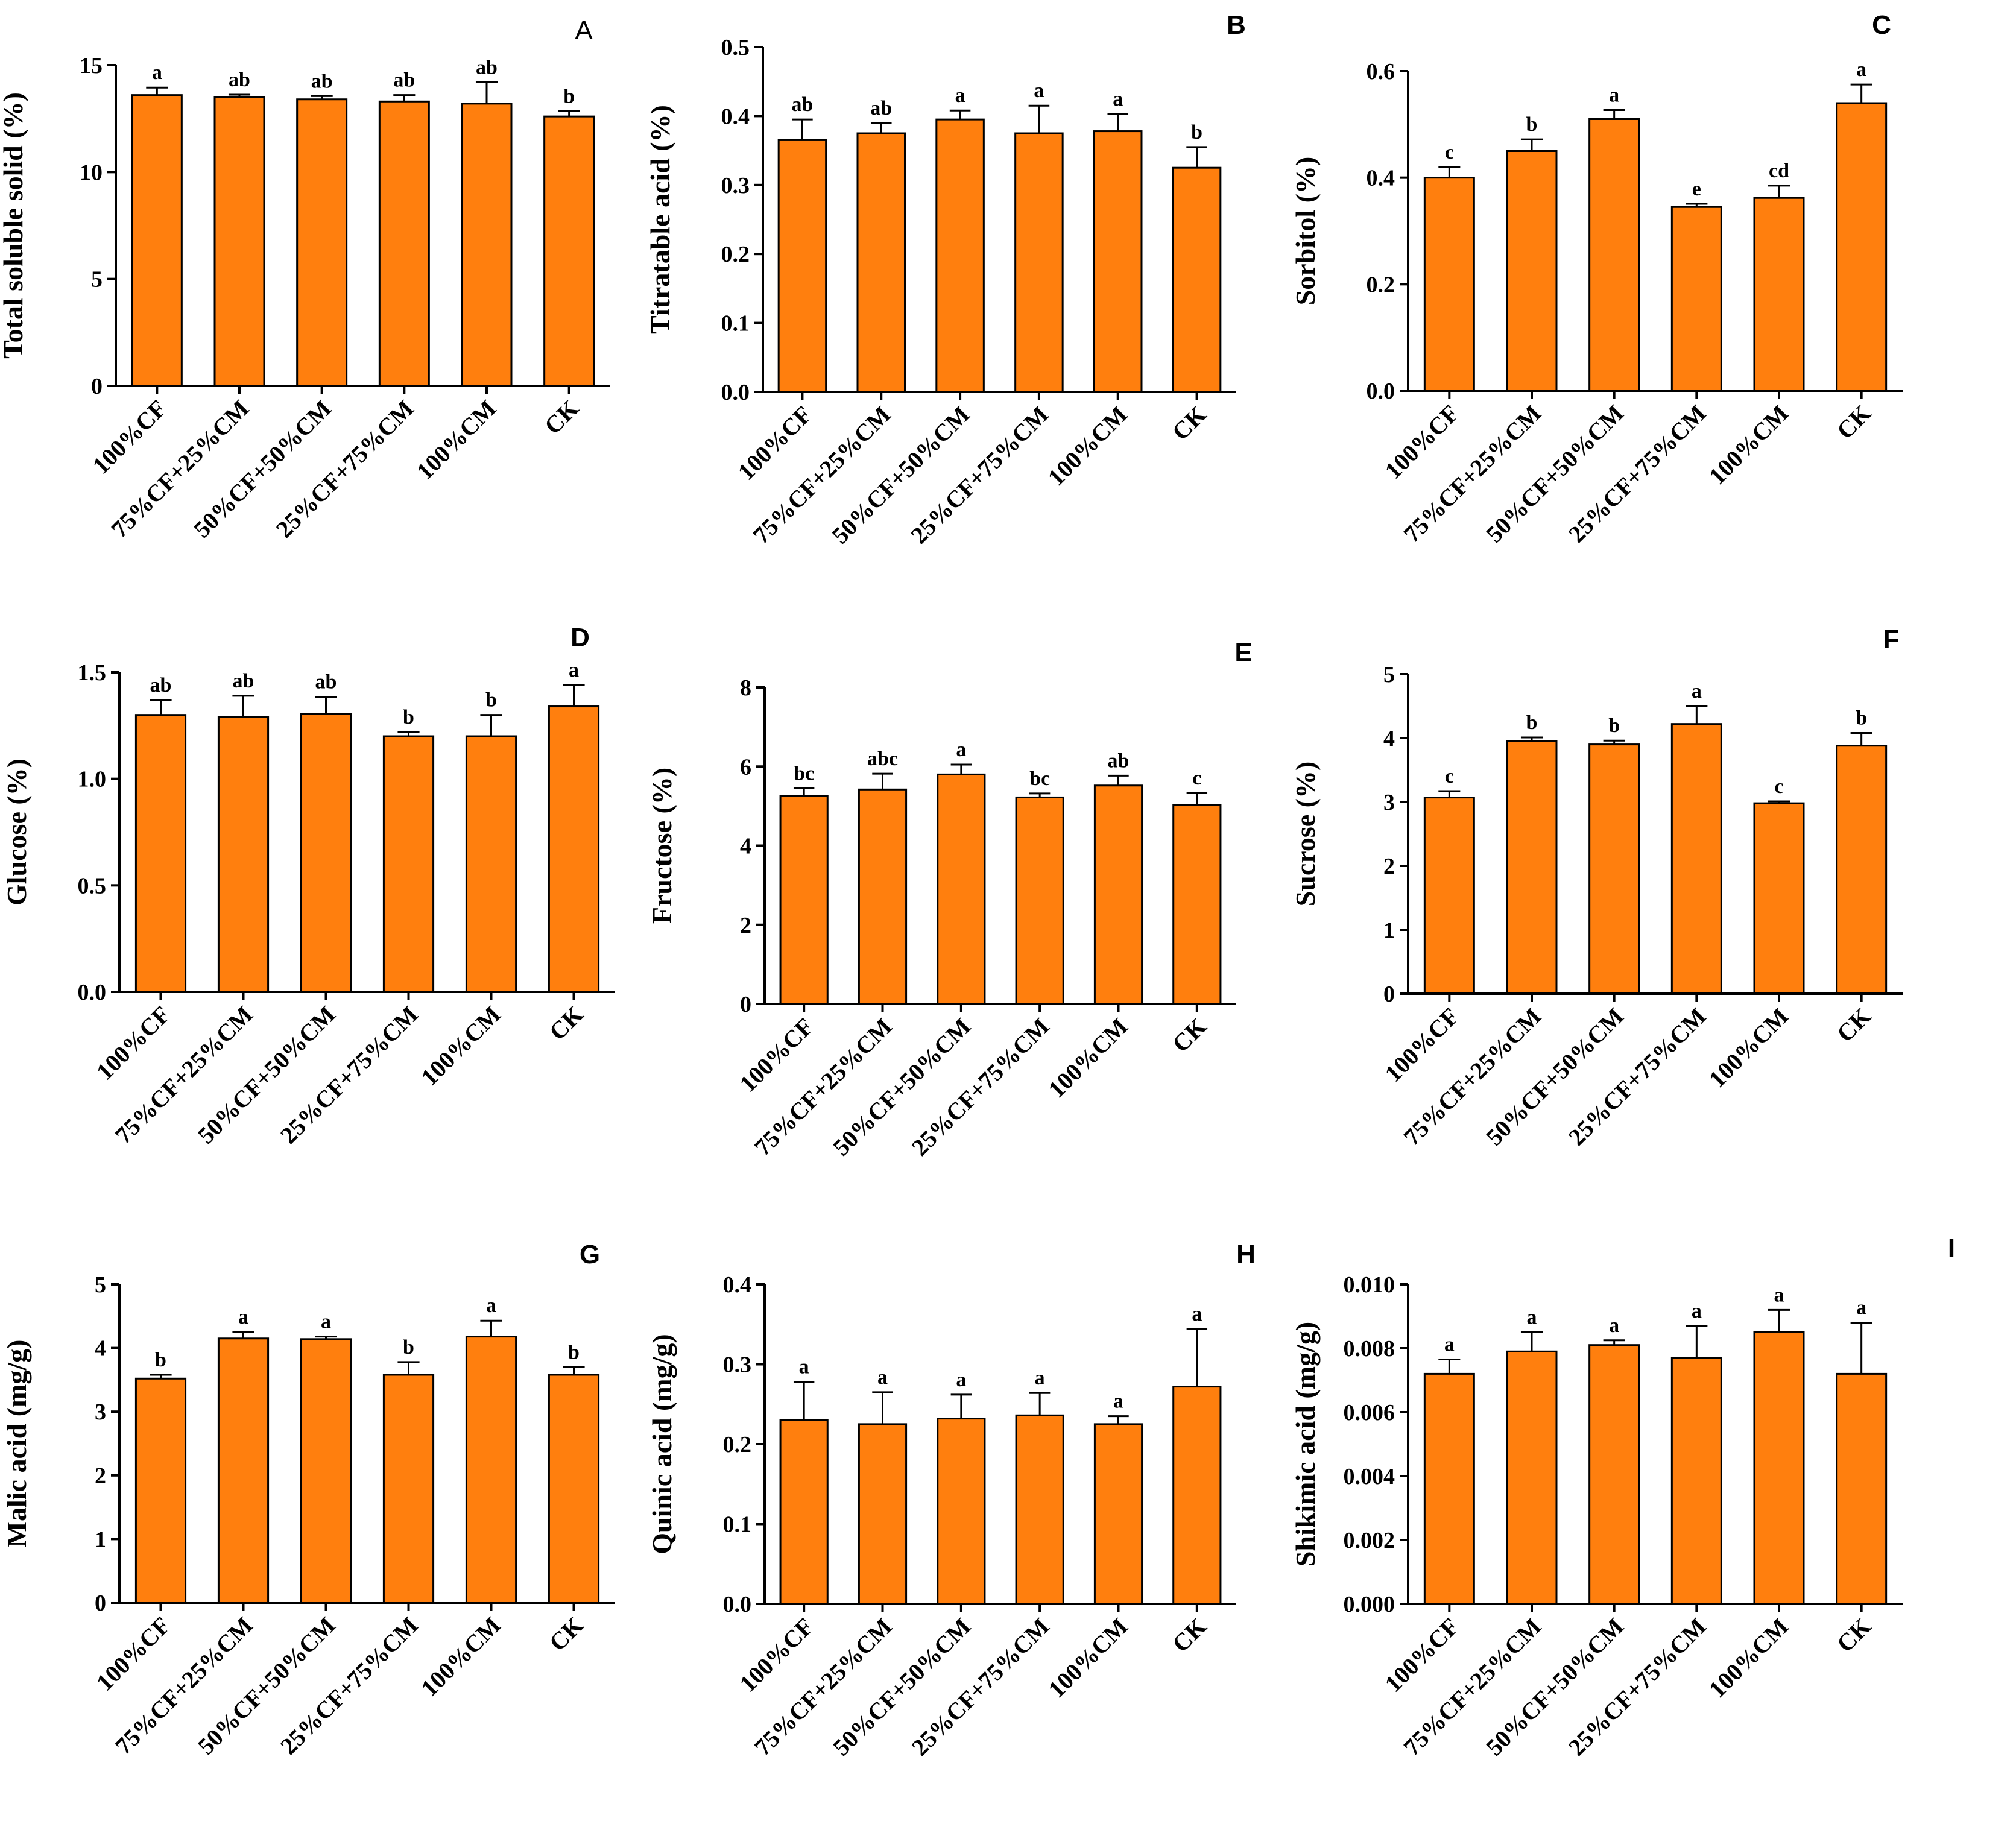  What do you see at coordinates (92, 886) in the screenshot?
I see `y-tick-label: 0.5` at bounding box center [92, 886].